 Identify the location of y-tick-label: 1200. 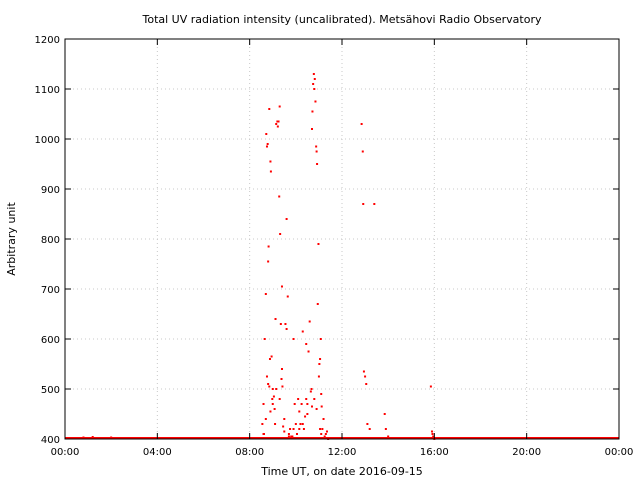
(47, 40).